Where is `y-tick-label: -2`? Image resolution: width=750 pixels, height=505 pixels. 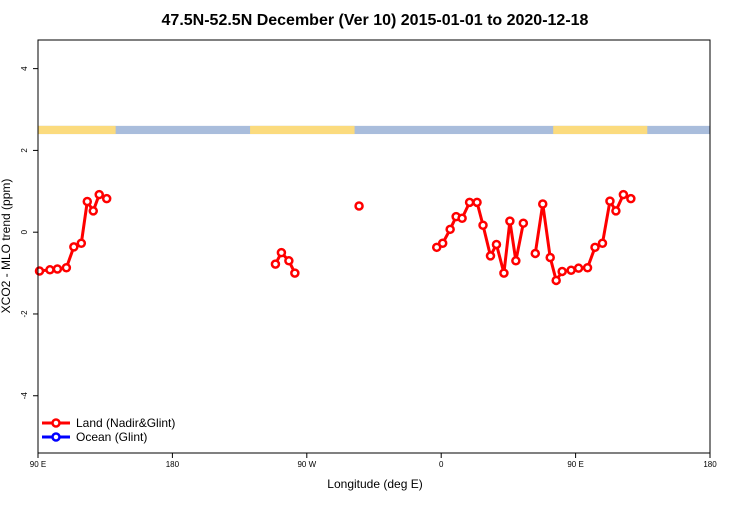 y-tick-label: -2 is located at coordinates (24, 314).